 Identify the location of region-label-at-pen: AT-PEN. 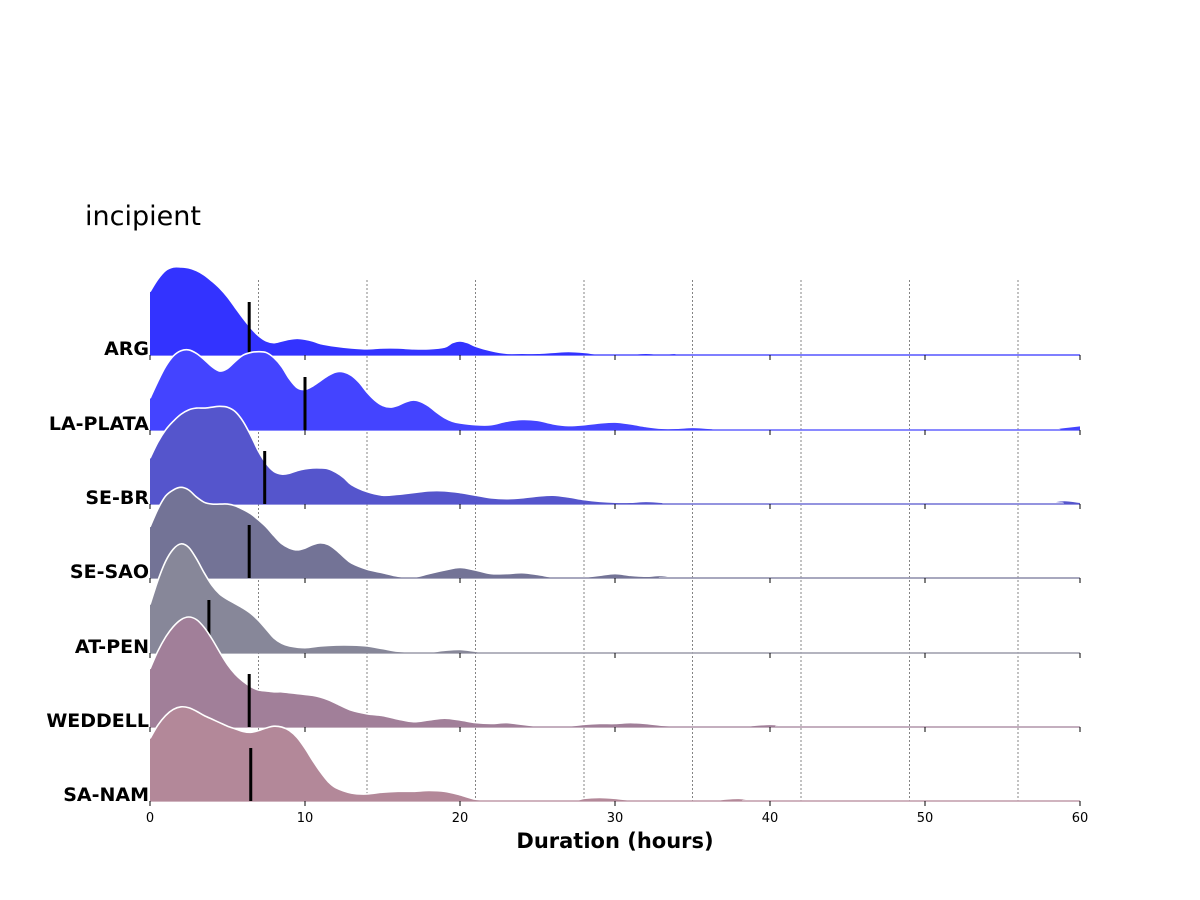
(112, 647).